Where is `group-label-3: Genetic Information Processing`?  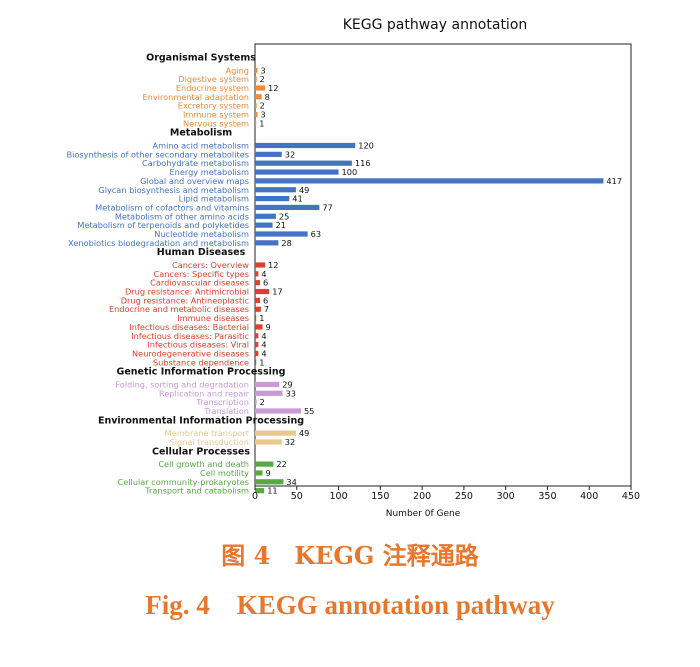
group-label-3: Genetic Information Processing is located at coordinates (201, 372).